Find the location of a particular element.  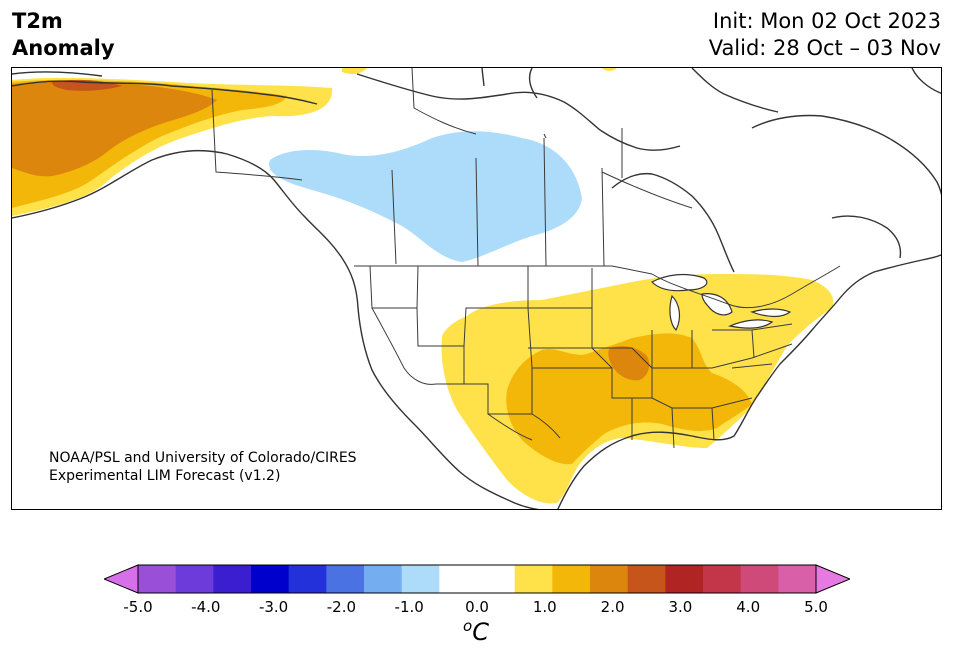

colorbar-tick-label: -1.0 is located at coordinates (409, 607).